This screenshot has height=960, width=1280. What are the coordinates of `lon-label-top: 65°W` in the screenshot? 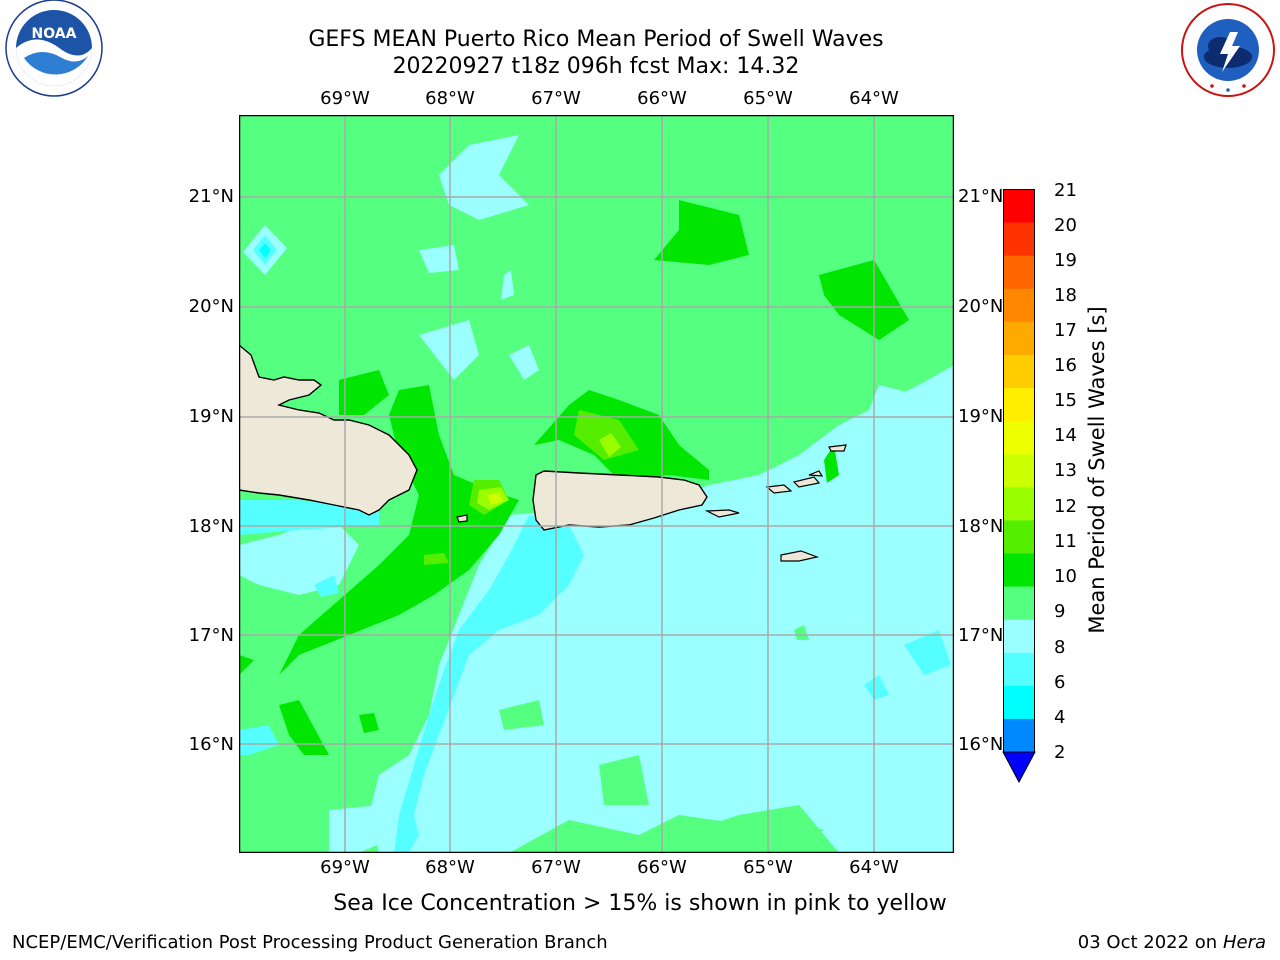 It's located at (768, 98).